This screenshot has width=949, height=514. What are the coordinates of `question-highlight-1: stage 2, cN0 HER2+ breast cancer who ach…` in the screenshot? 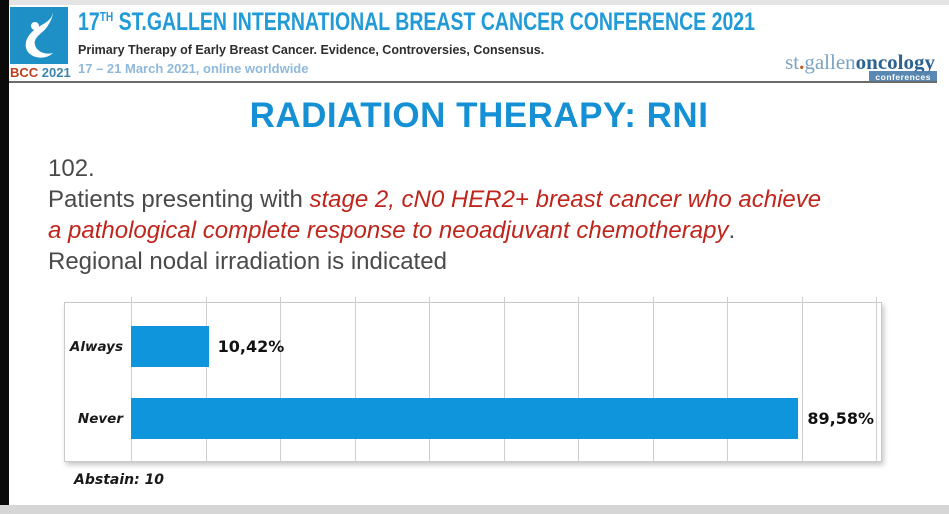 It's located at (565, 199).